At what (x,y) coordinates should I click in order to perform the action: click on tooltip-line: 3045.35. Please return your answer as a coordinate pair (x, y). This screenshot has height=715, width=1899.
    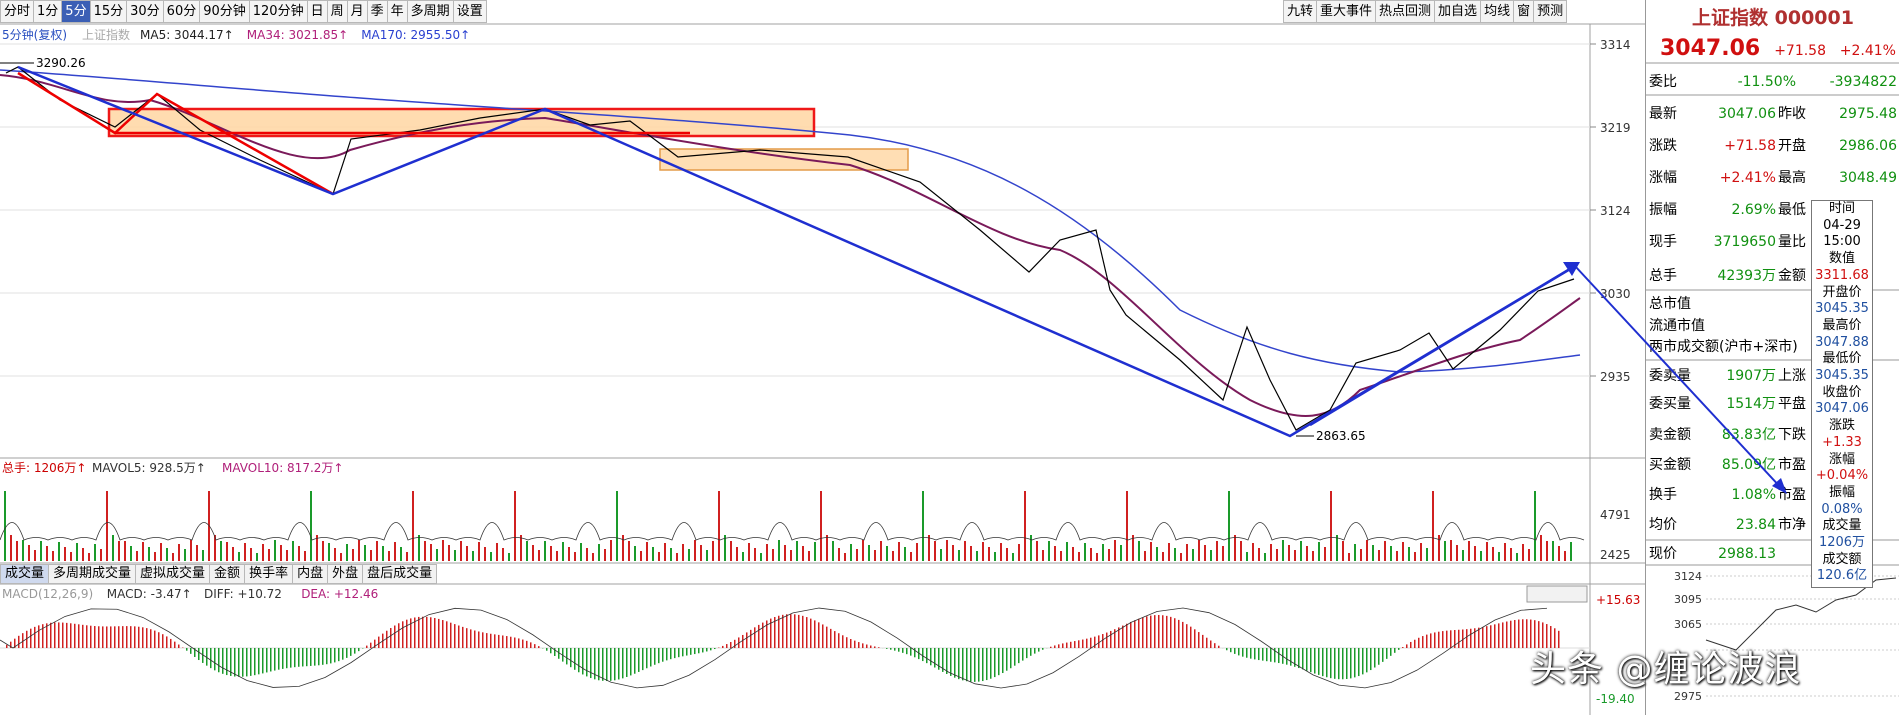
    Looking at the image, I should click on (1842, 376).